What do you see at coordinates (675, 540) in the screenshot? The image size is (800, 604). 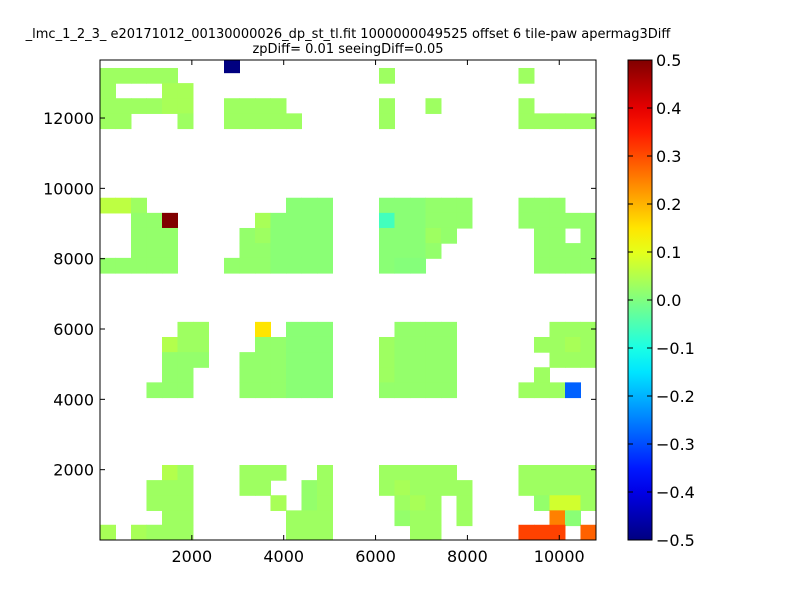 I see `colorbar-tick-label: −0.5` at bounding box center [675, 540].